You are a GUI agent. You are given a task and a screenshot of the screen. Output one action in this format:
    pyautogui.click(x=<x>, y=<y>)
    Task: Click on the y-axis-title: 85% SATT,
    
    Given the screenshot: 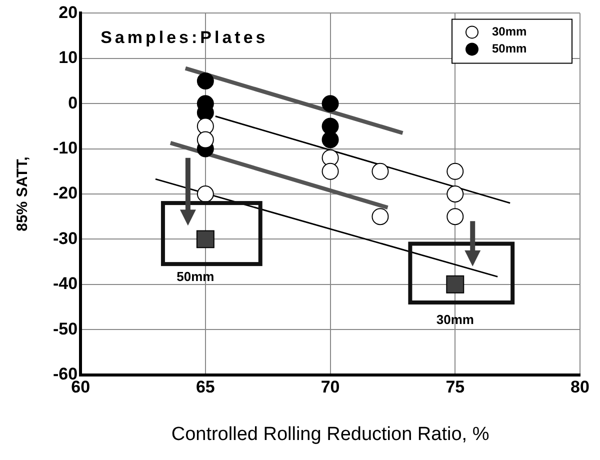 What is the action you would take?
    pyautogui.click(x=23, y=194)
    